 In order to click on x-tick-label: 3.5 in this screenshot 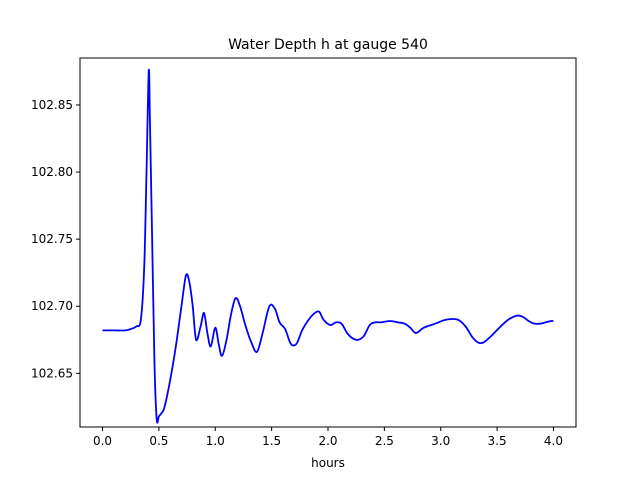, I will do `click(497, 441)`.